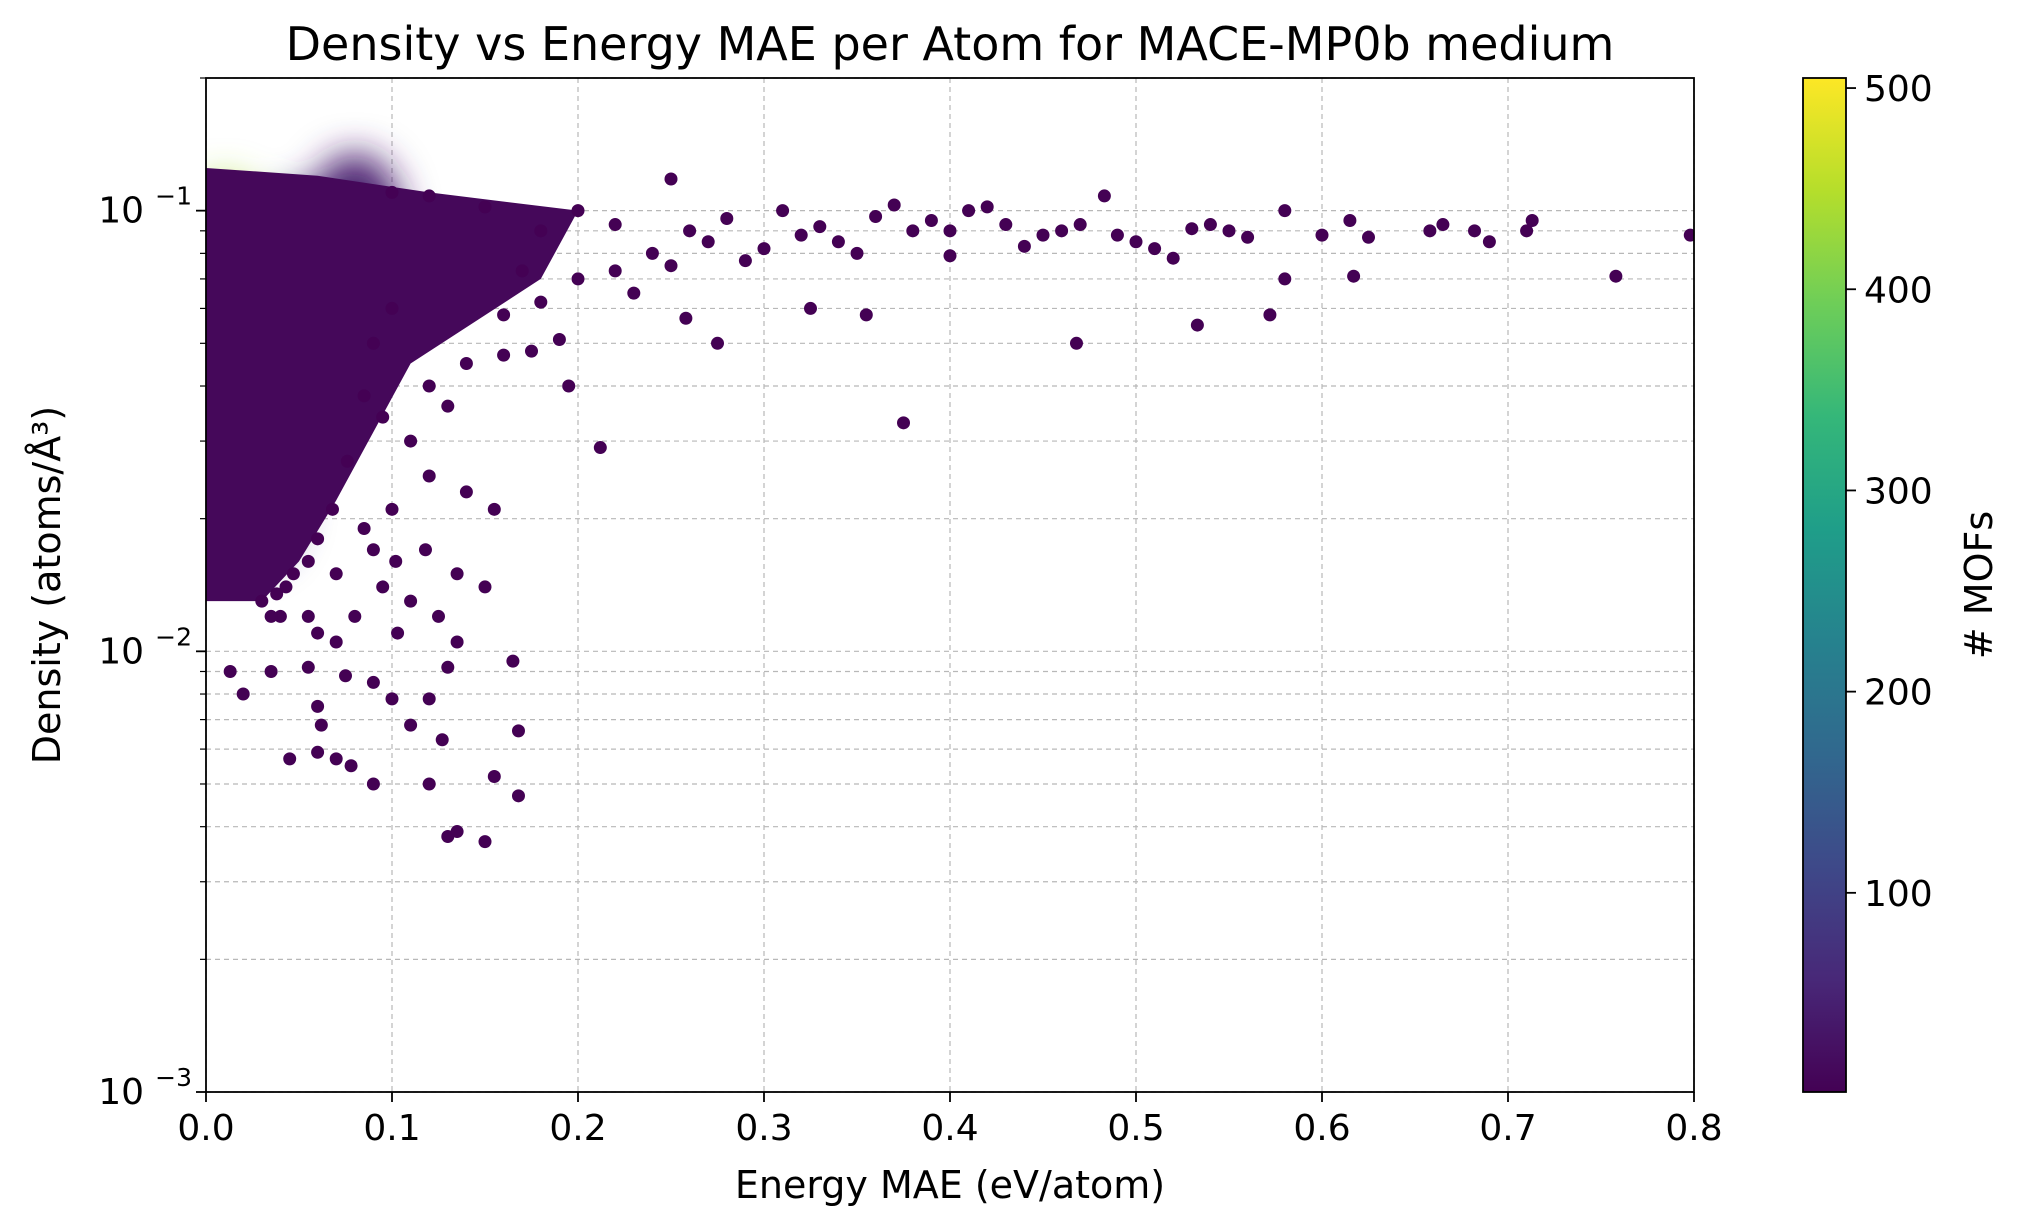 The height and width of the screenshot is (1228, 2019). Describe the element at coordinates (1135, 1128) in the screenshot. I see `x-tick-label: 0.5` at that location.